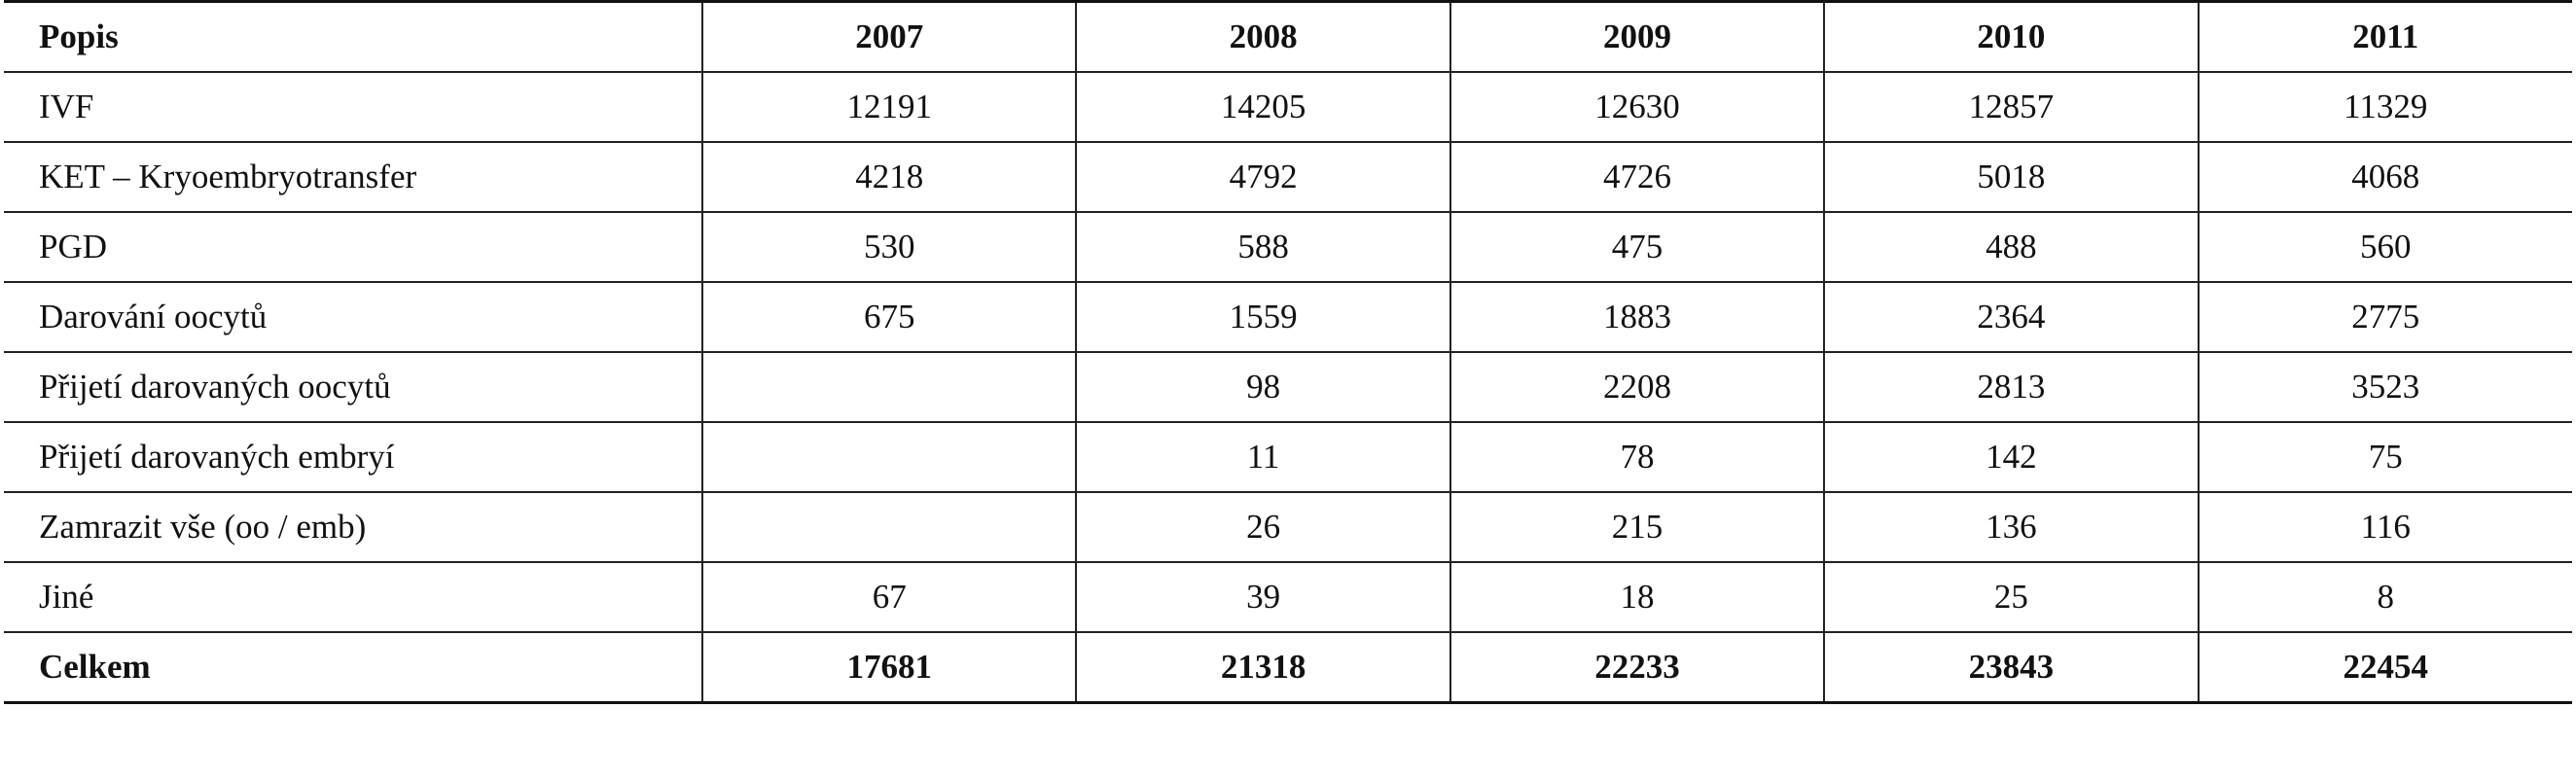 The height and width of the screenshot is (778, 2576). Describe the element at coordinates (1262, 527) in the screenshot. I see `cell: 26` at that location.